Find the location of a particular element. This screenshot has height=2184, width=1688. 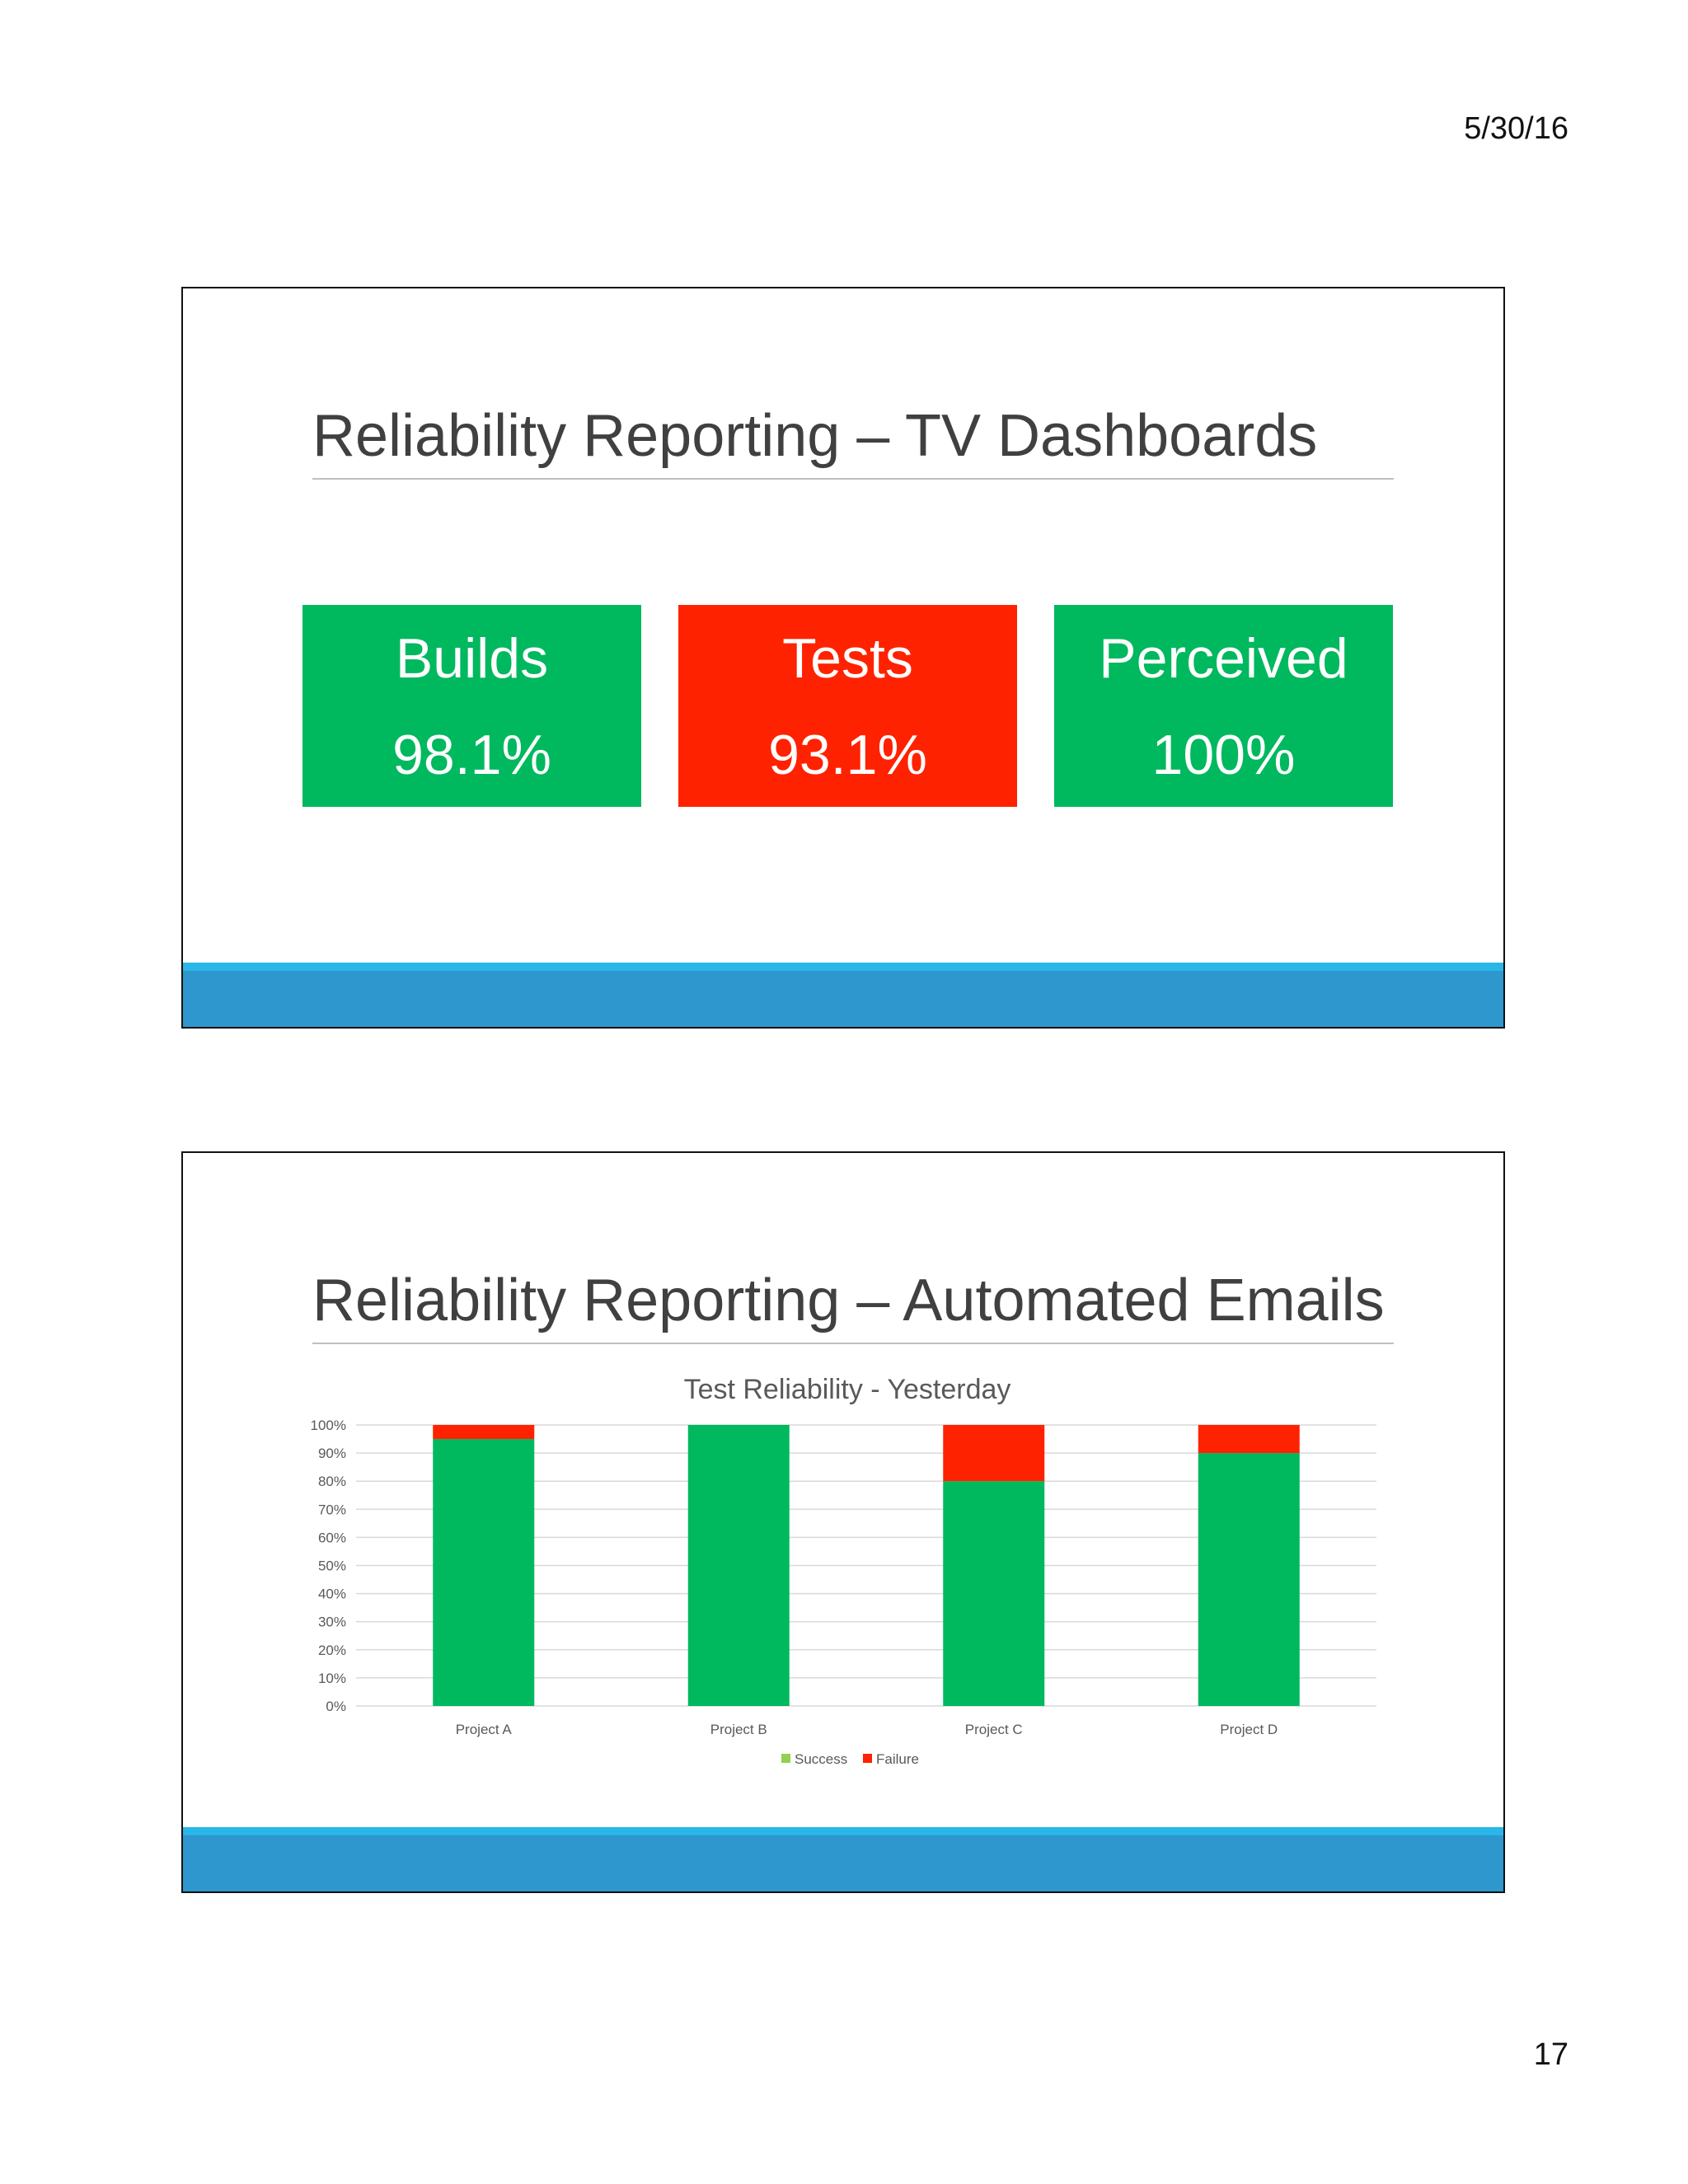

y-tick-label: 100% is located at coordinates (329, 1425).